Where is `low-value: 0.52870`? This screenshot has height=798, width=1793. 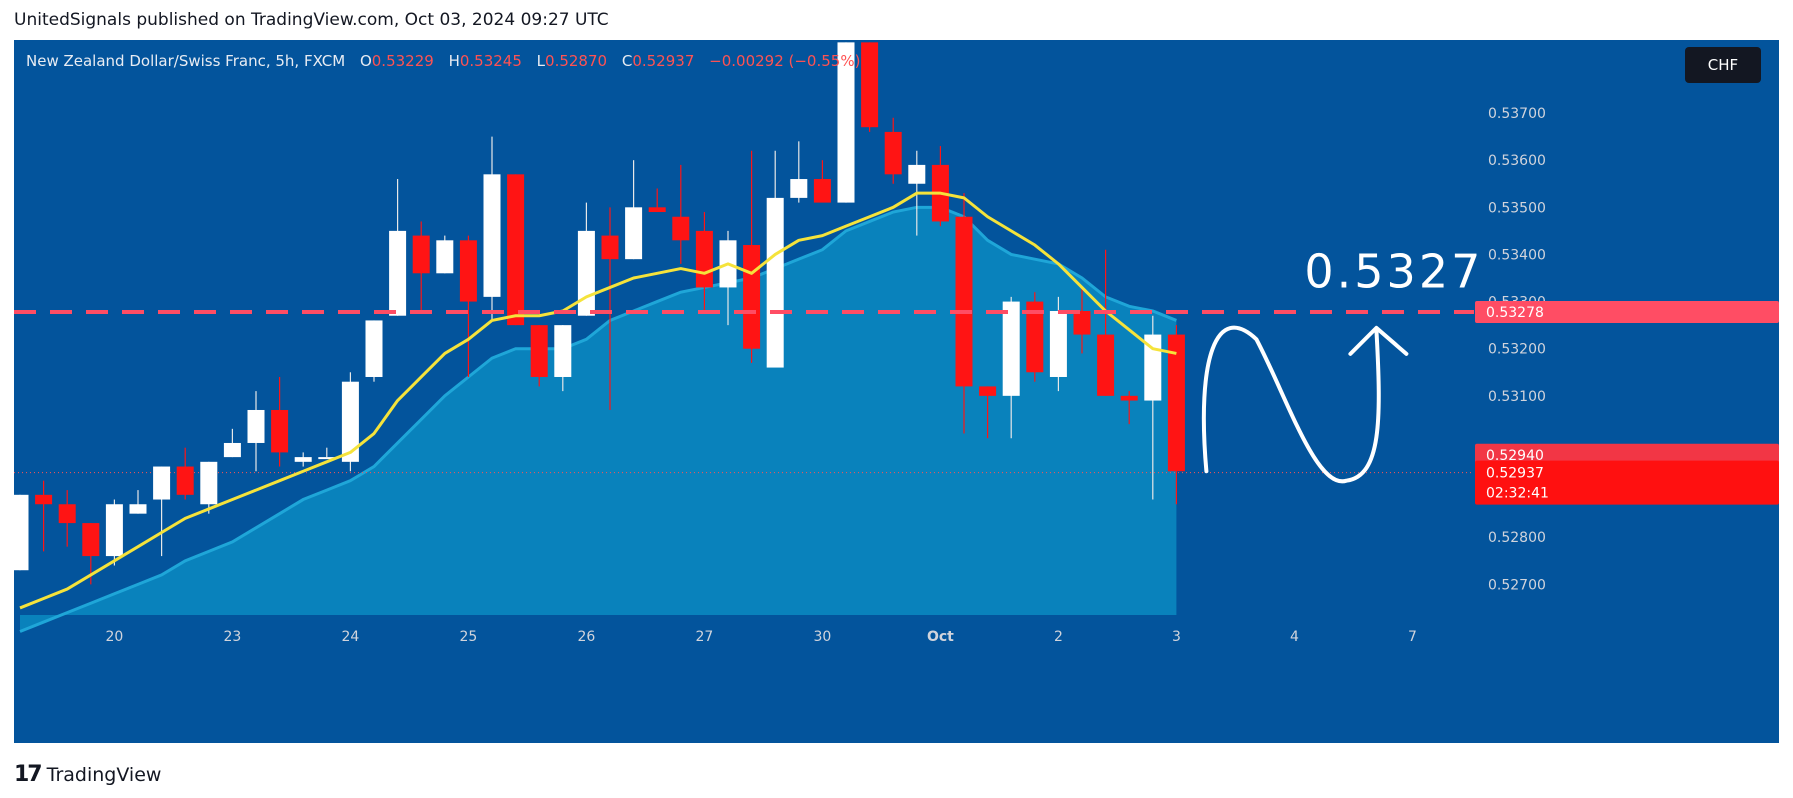
low-value: 0.52870 is located at coordinates (576, 61).